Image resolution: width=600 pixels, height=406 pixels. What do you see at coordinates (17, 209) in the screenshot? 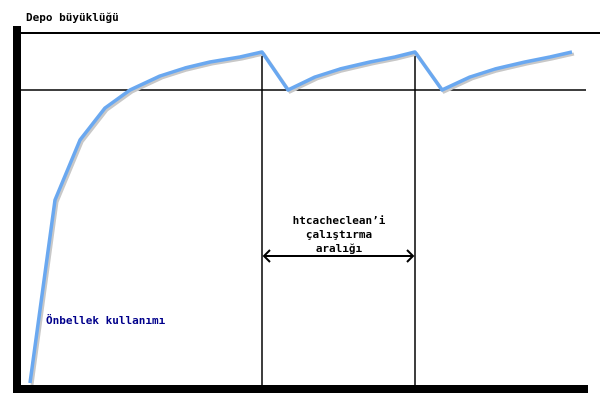
I see `y-axis` at bounding box center [17, 209].